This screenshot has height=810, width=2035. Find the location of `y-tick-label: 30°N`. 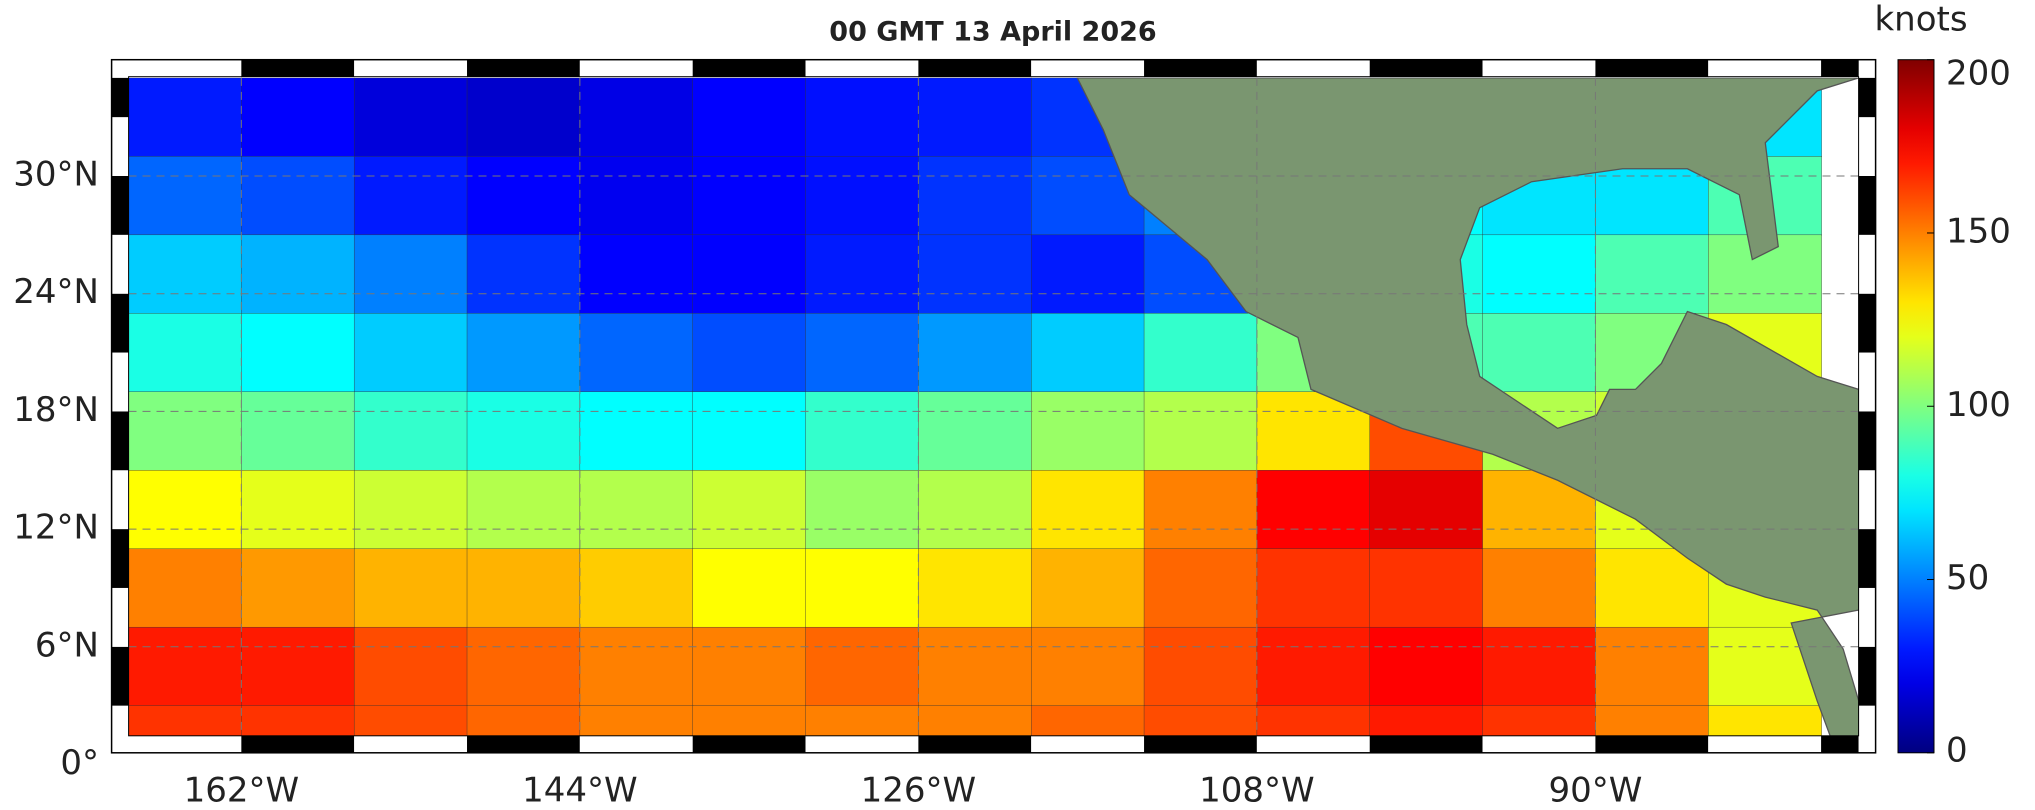

y-tick-label: 30°N is located at coordinates (56, 174).